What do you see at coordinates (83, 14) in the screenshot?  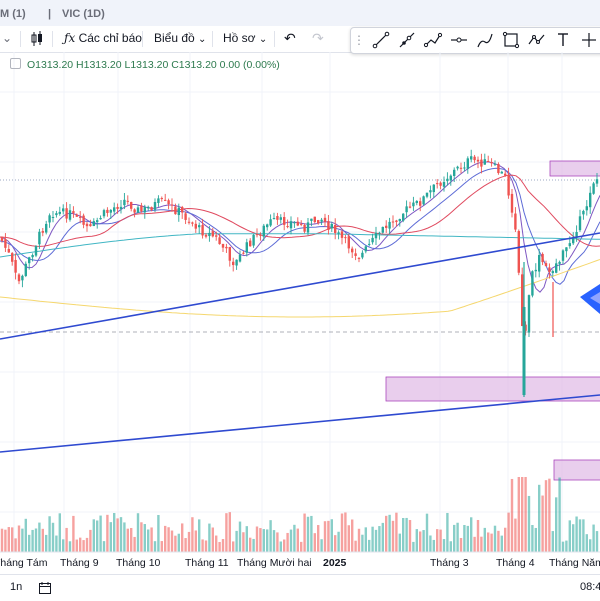 I see `tab-vic: VIC (1D)` at bounding box center [83, 14].